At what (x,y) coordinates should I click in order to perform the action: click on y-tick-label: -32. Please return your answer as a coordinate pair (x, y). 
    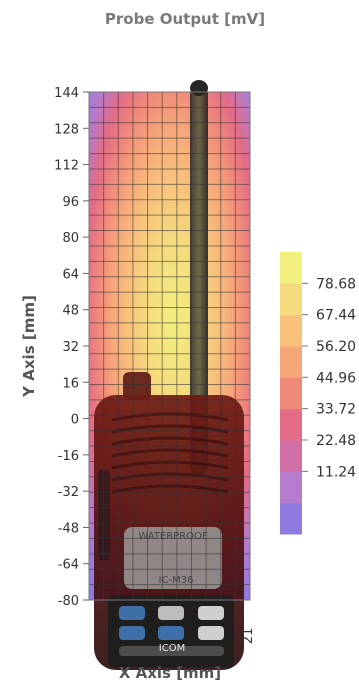
    Looking at the image, I should click on (68, 492).